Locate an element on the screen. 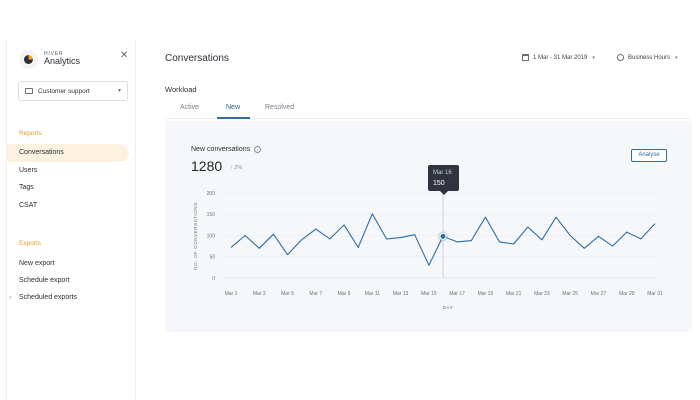 The image size is (700, 400). hours-select: Business Hours ▾ is located at coordinates (647, 57).